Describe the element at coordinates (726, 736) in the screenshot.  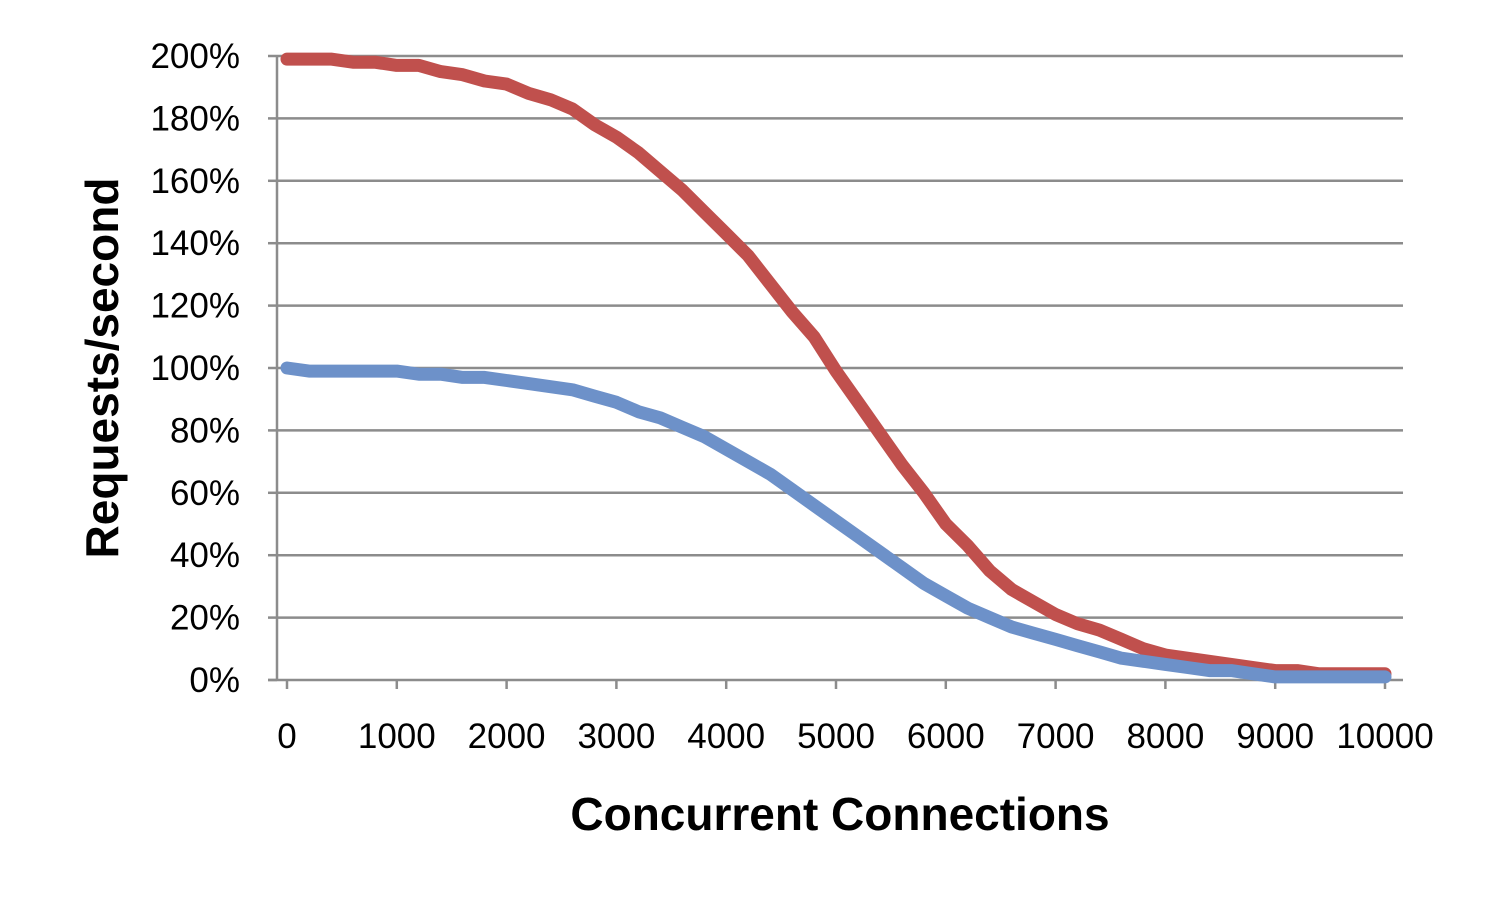
I see `x-tick-label: 4000` at that location.